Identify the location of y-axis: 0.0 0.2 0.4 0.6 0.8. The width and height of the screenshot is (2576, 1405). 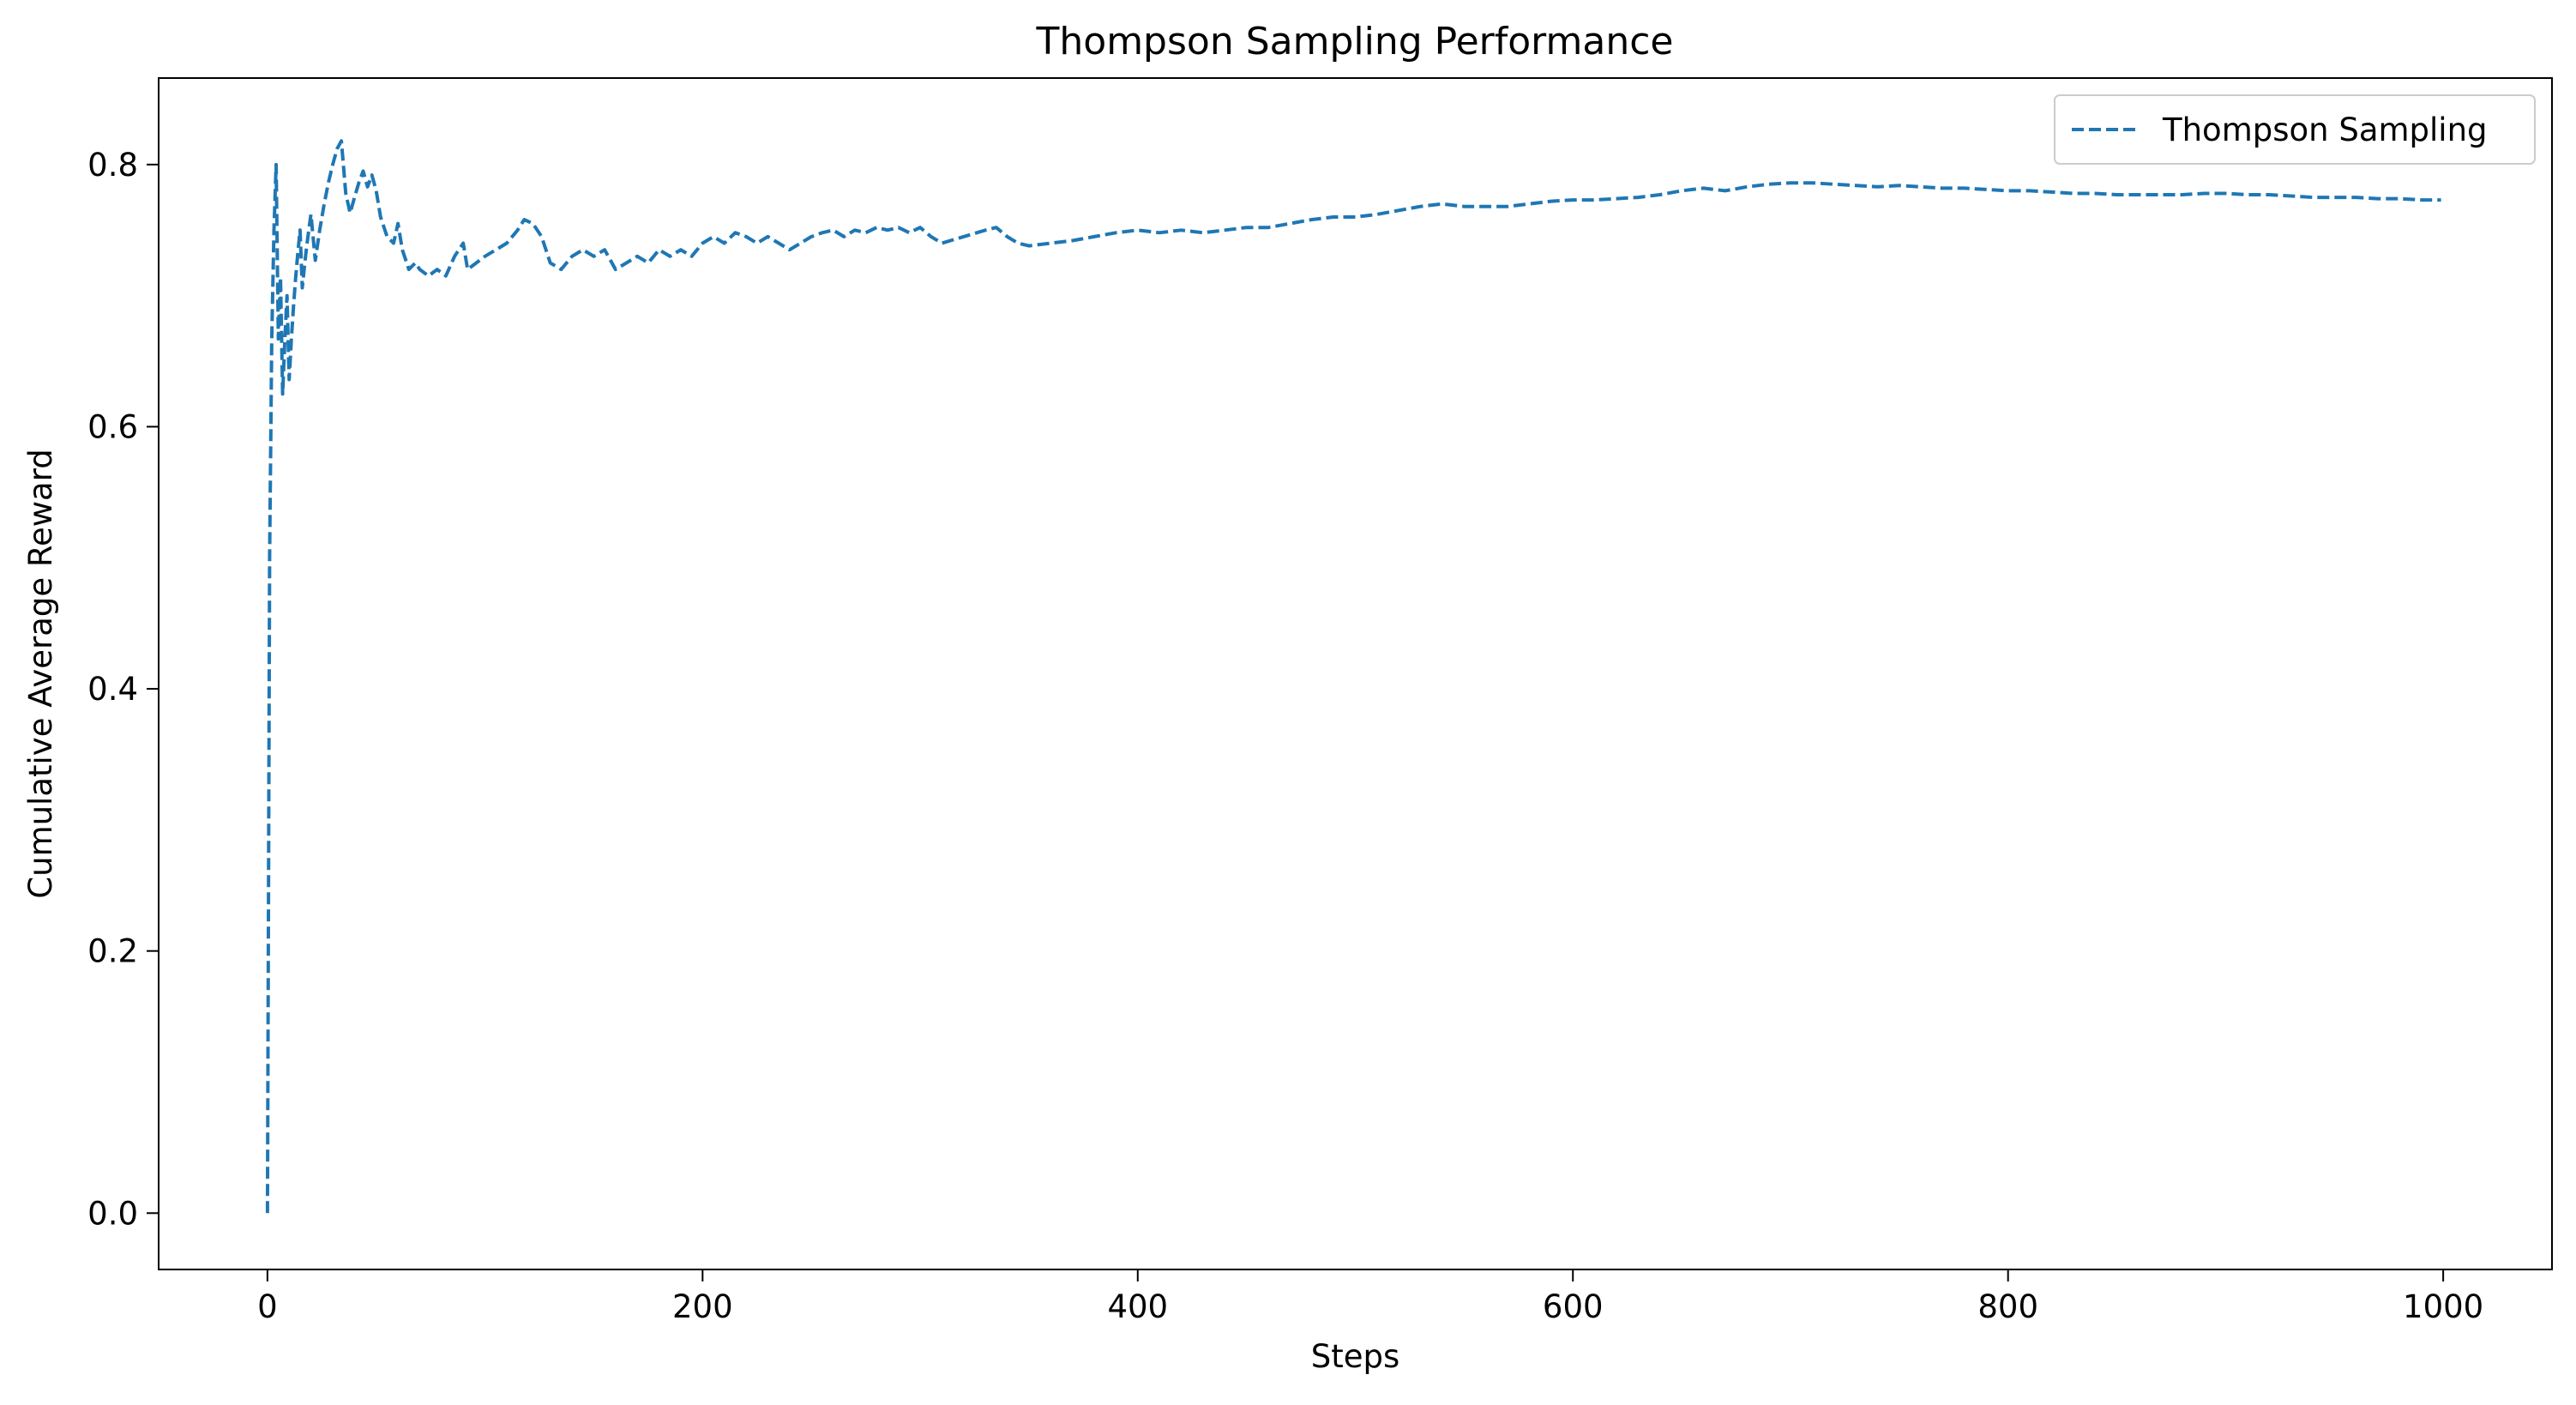
(123, 689).